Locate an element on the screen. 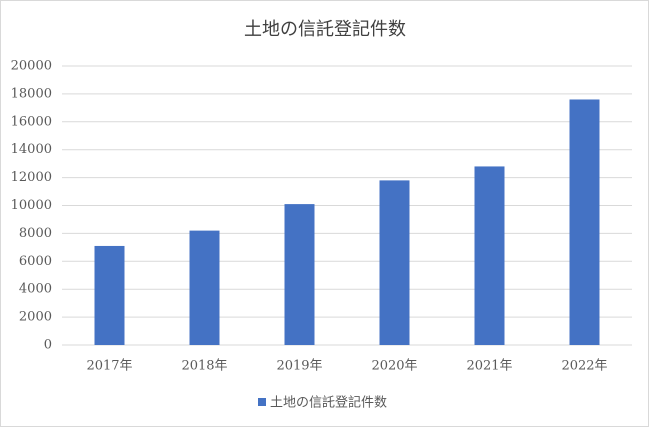 This screenshot has width=650, height=428. y-tick-label: 10000 is located at coordinates (31, 205).